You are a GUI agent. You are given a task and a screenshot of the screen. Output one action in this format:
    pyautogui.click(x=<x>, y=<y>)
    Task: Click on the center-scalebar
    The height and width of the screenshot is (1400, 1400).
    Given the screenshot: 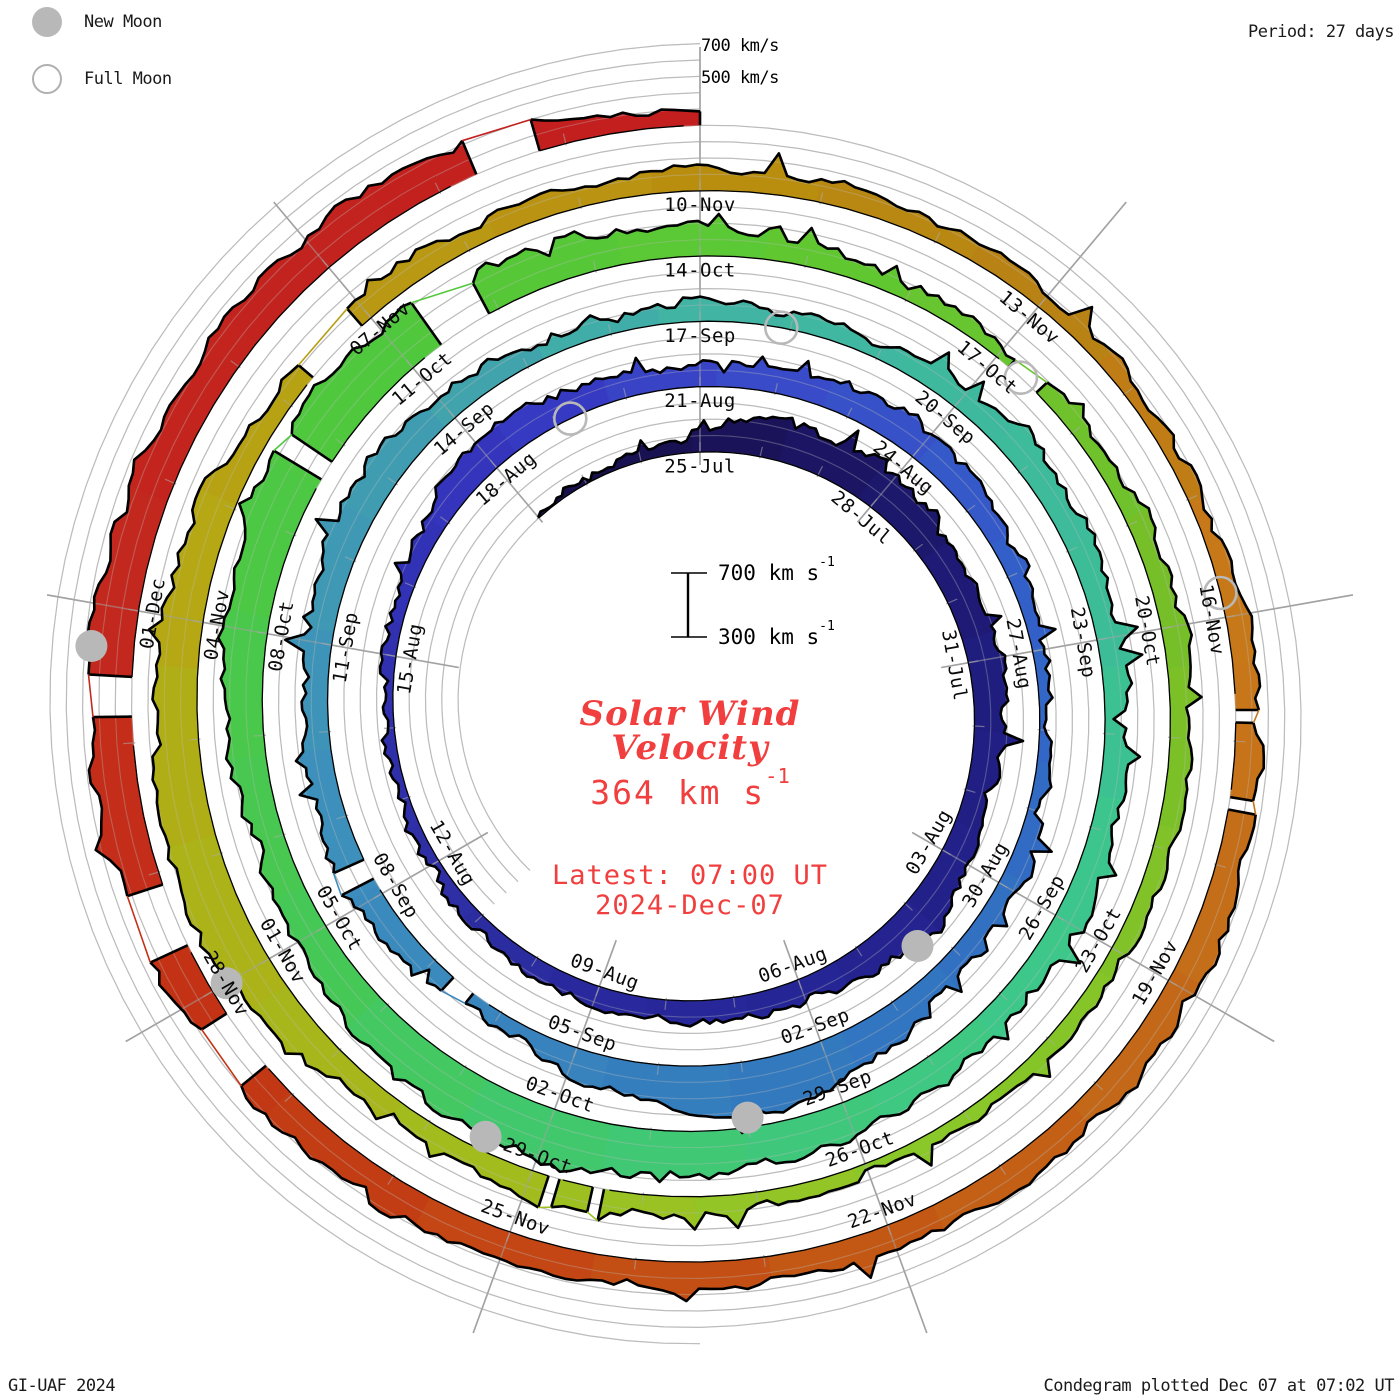 What is the action you would take?
    pyautogui.click(x=689, y=605)
    